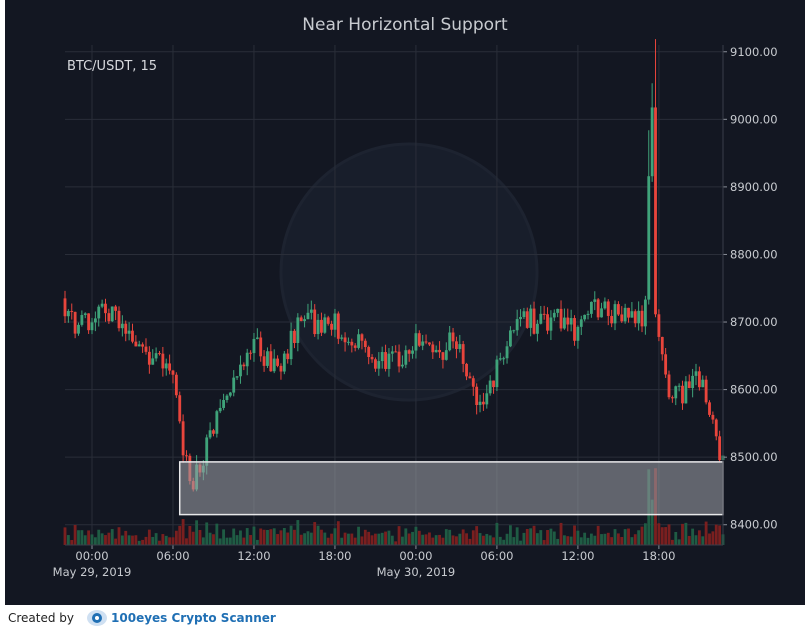 This screenshot has height=630, width=810. Describe the element at coordinates (754, 119) in the screenshot. I see `y-tick-label: 9000.00` at that location.